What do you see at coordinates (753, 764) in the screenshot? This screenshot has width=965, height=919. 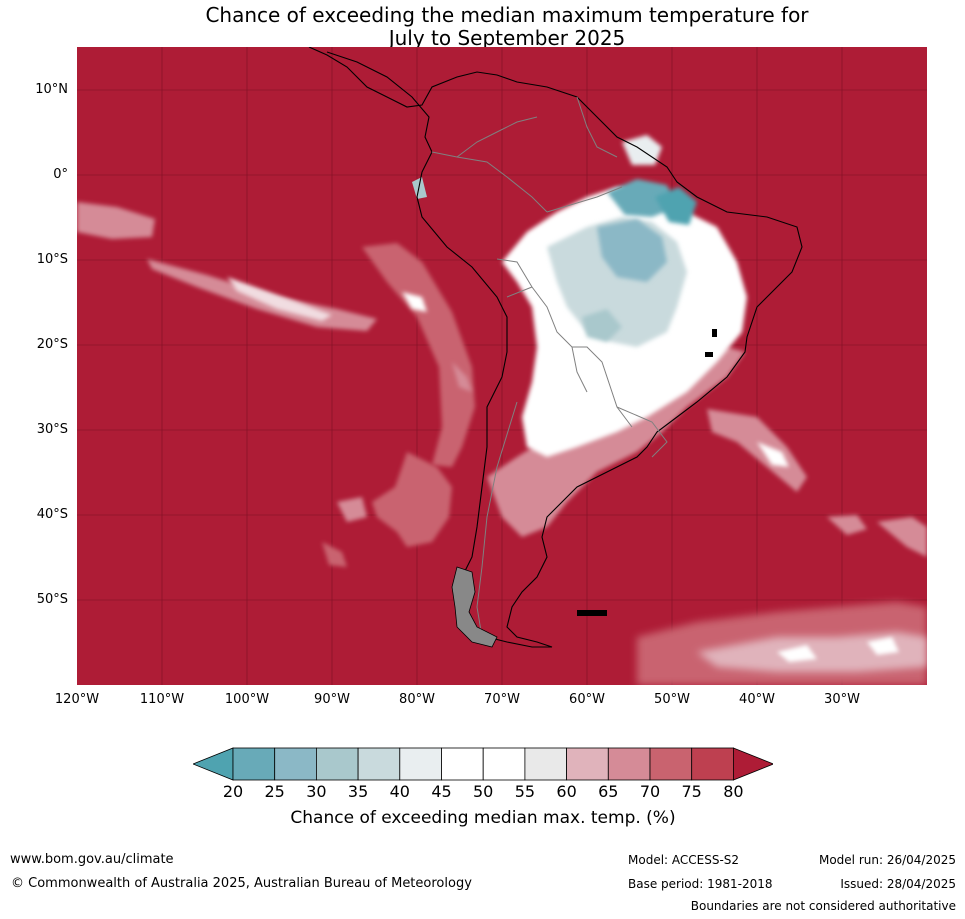 I see `colorbar-extend-high` at bounding box center [753, 764].